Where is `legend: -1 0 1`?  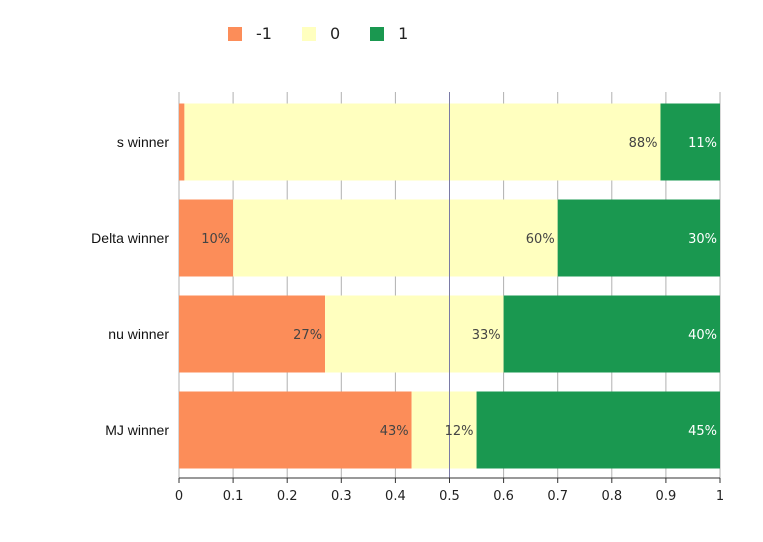
legend: -1 0 1 is located at coordinates (333, 33).